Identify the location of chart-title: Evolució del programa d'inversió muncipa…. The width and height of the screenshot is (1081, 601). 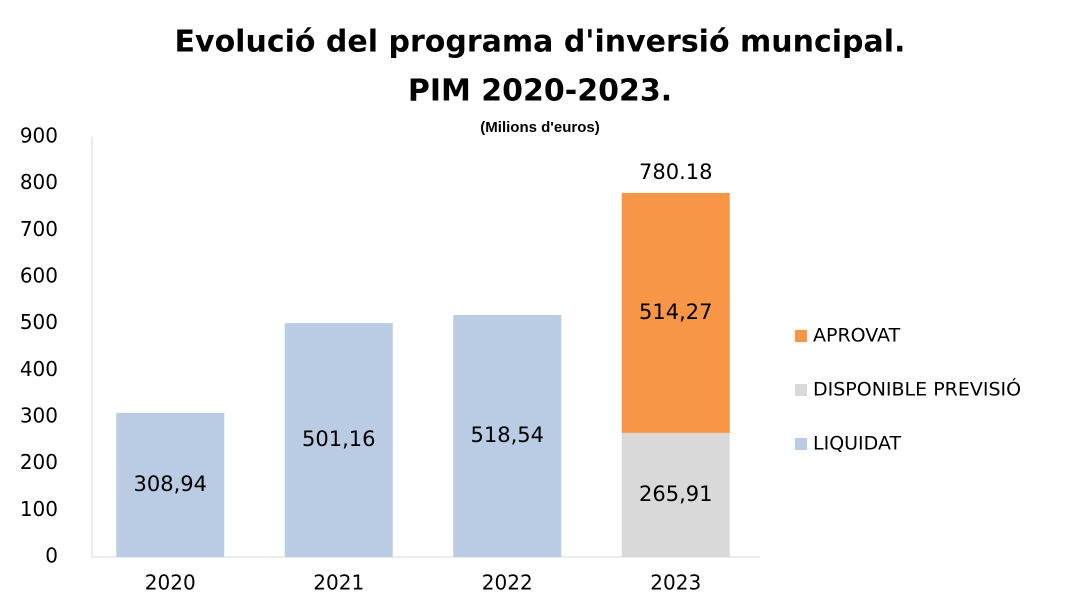
(540, 42).